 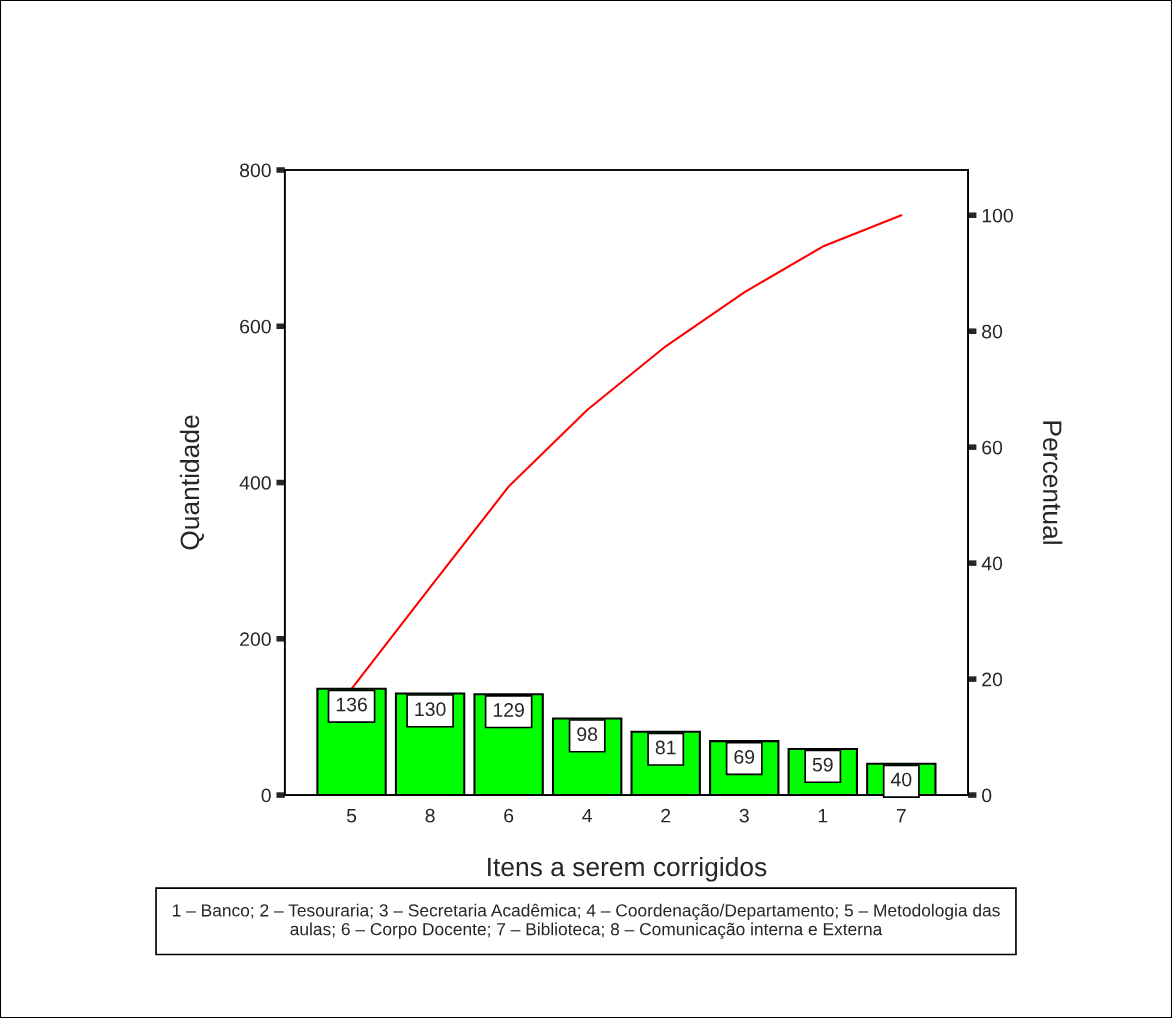 I want to click on x-axis-title: Itens a serem corrigidos, so click(x=627, y=869).